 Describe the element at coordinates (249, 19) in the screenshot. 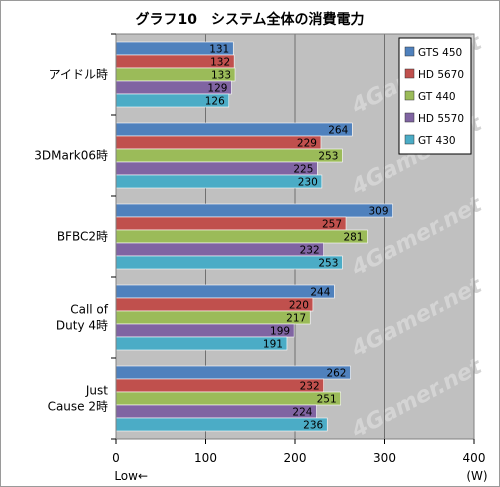

I see `chart-title: グラフ10 システム全体の消費電力` at that location.